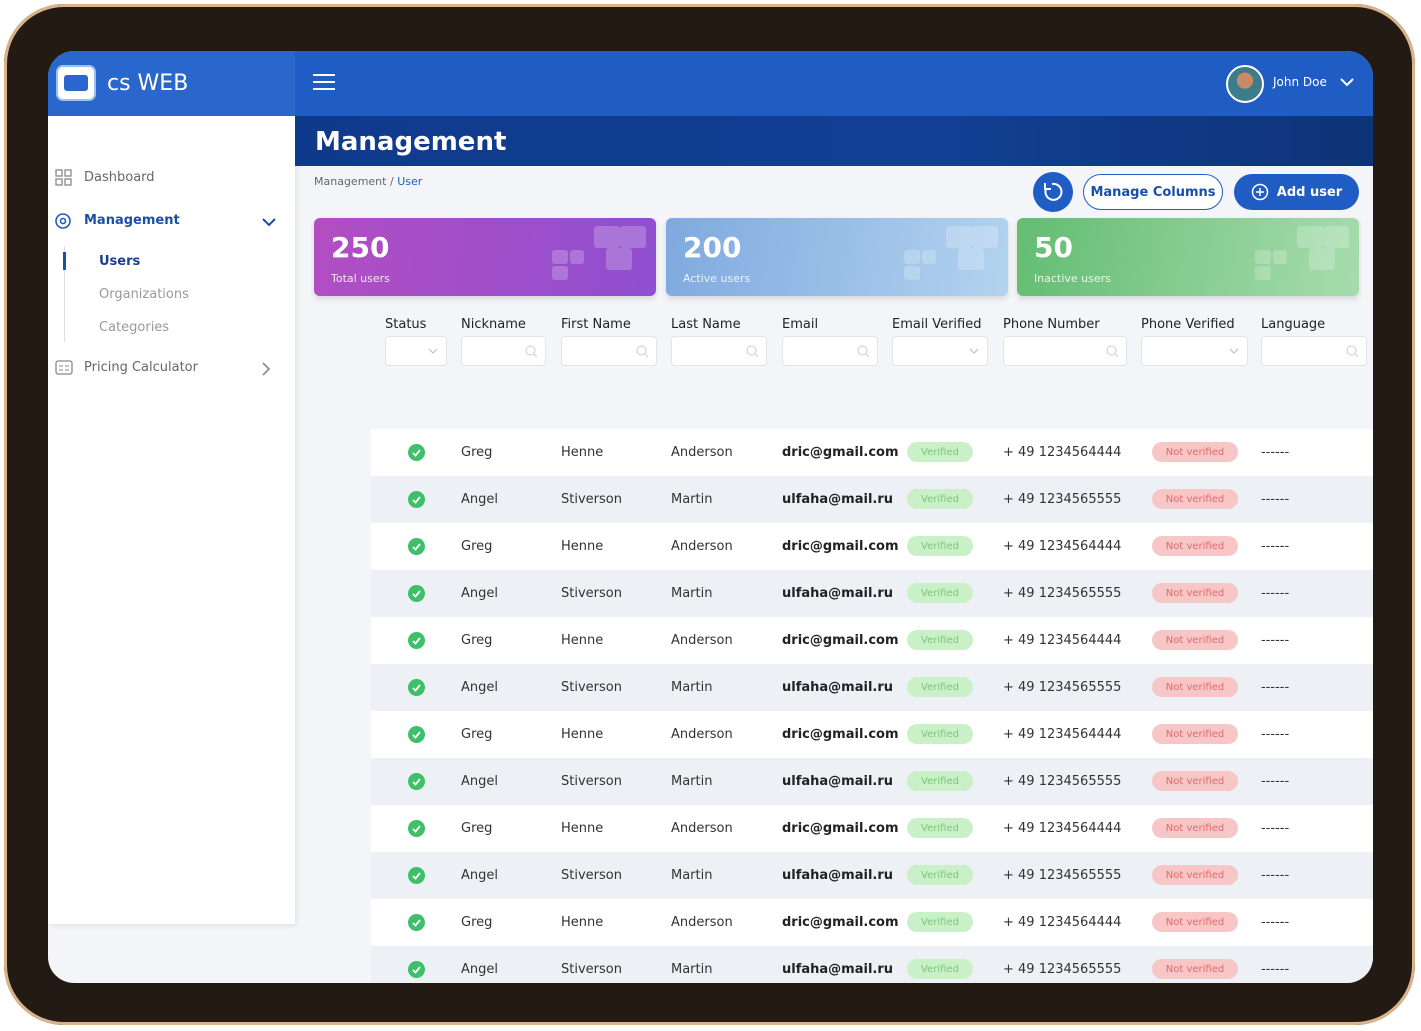 The height and width of the screenshot is (1031, 1421). Describe the element at coordinates (1245, 84) in the screenshot. I see `avatar` at that location.